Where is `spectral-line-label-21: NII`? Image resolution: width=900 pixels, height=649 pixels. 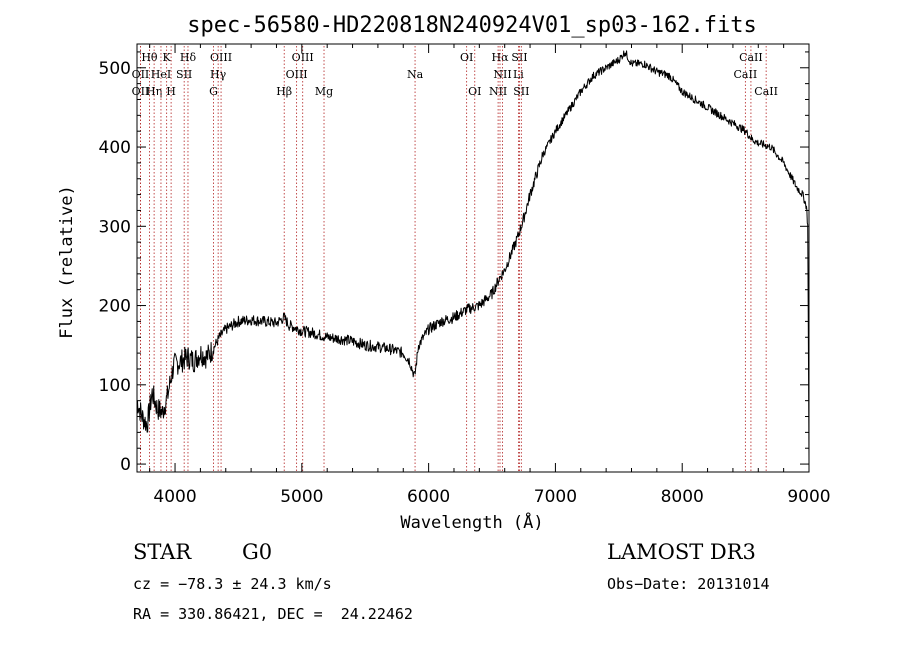 spectral-line-label-21: NII is located at coordinates (502, 74).